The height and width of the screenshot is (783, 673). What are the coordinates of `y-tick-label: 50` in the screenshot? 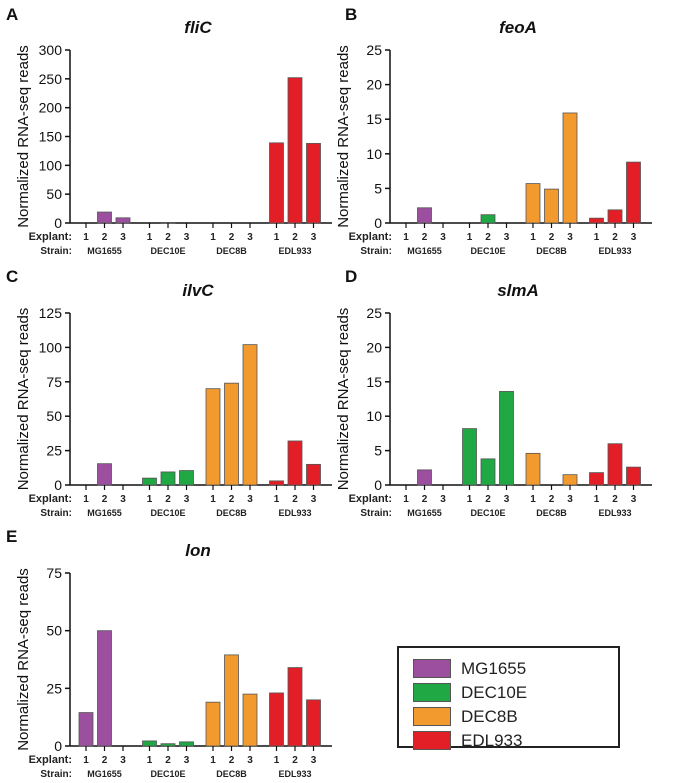 It's located at (54, 194).